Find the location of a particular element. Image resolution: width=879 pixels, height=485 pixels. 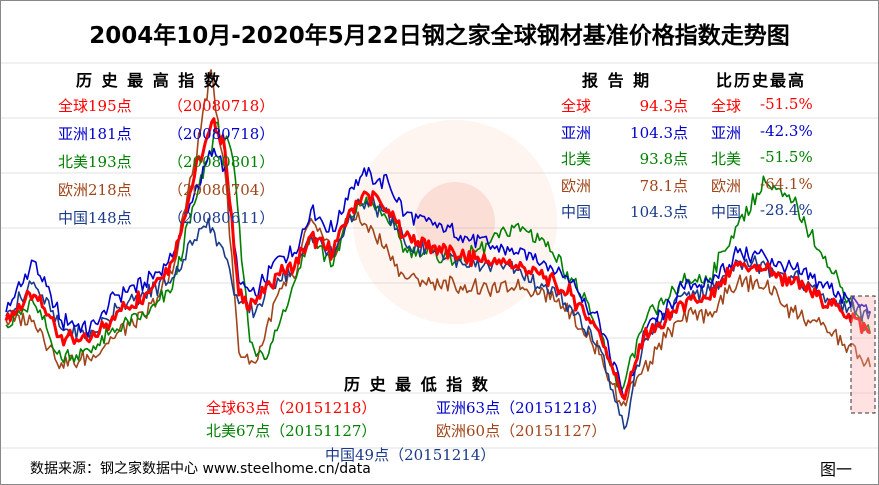

compare-region: 欧洲 is located at coordinates (726, 185).